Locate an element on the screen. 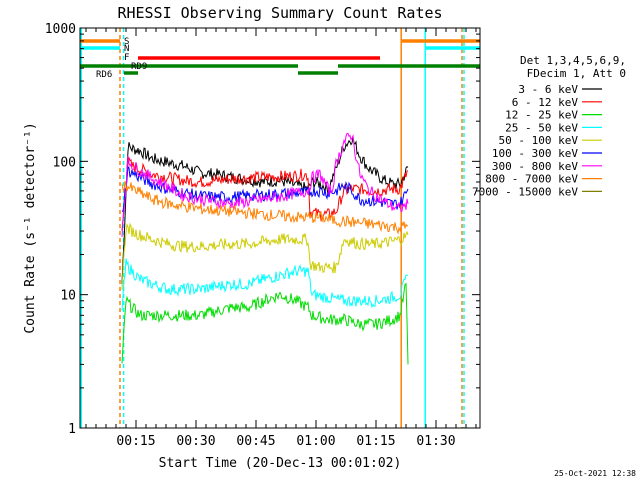 The width and height of the screenshot is (640, 480). y-tick-label: 1000 is located at coordinates (60, 29).